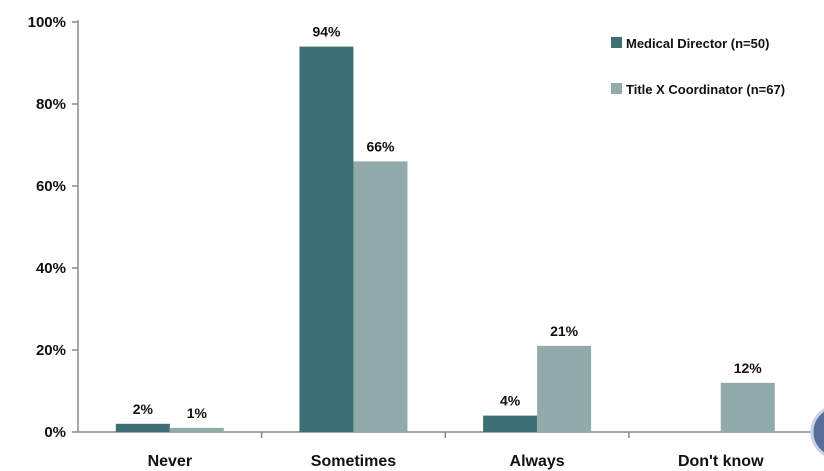  I want to click on y-tick-label: 80%, so click(51, 104).